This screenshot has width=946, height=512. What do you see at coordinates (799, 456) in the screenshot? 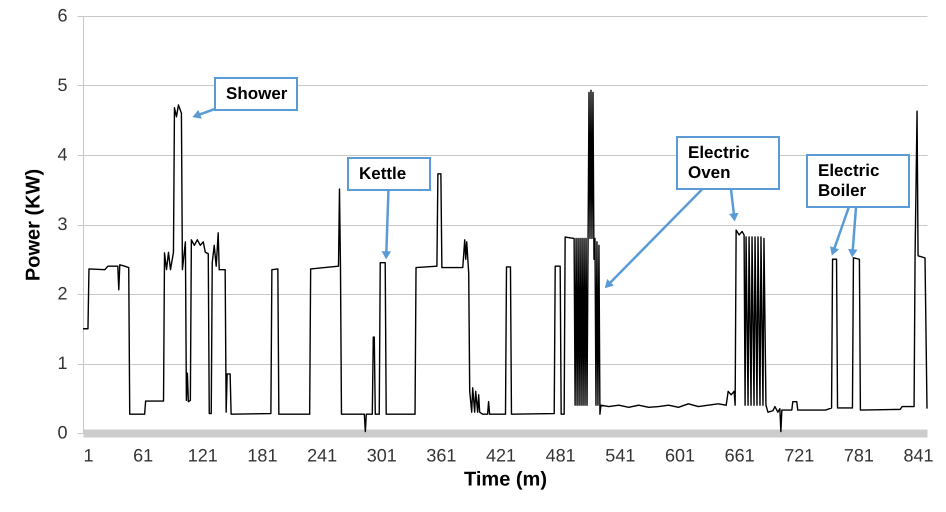
I see `x-tick-label: 721` at bounding box center [799, 456].